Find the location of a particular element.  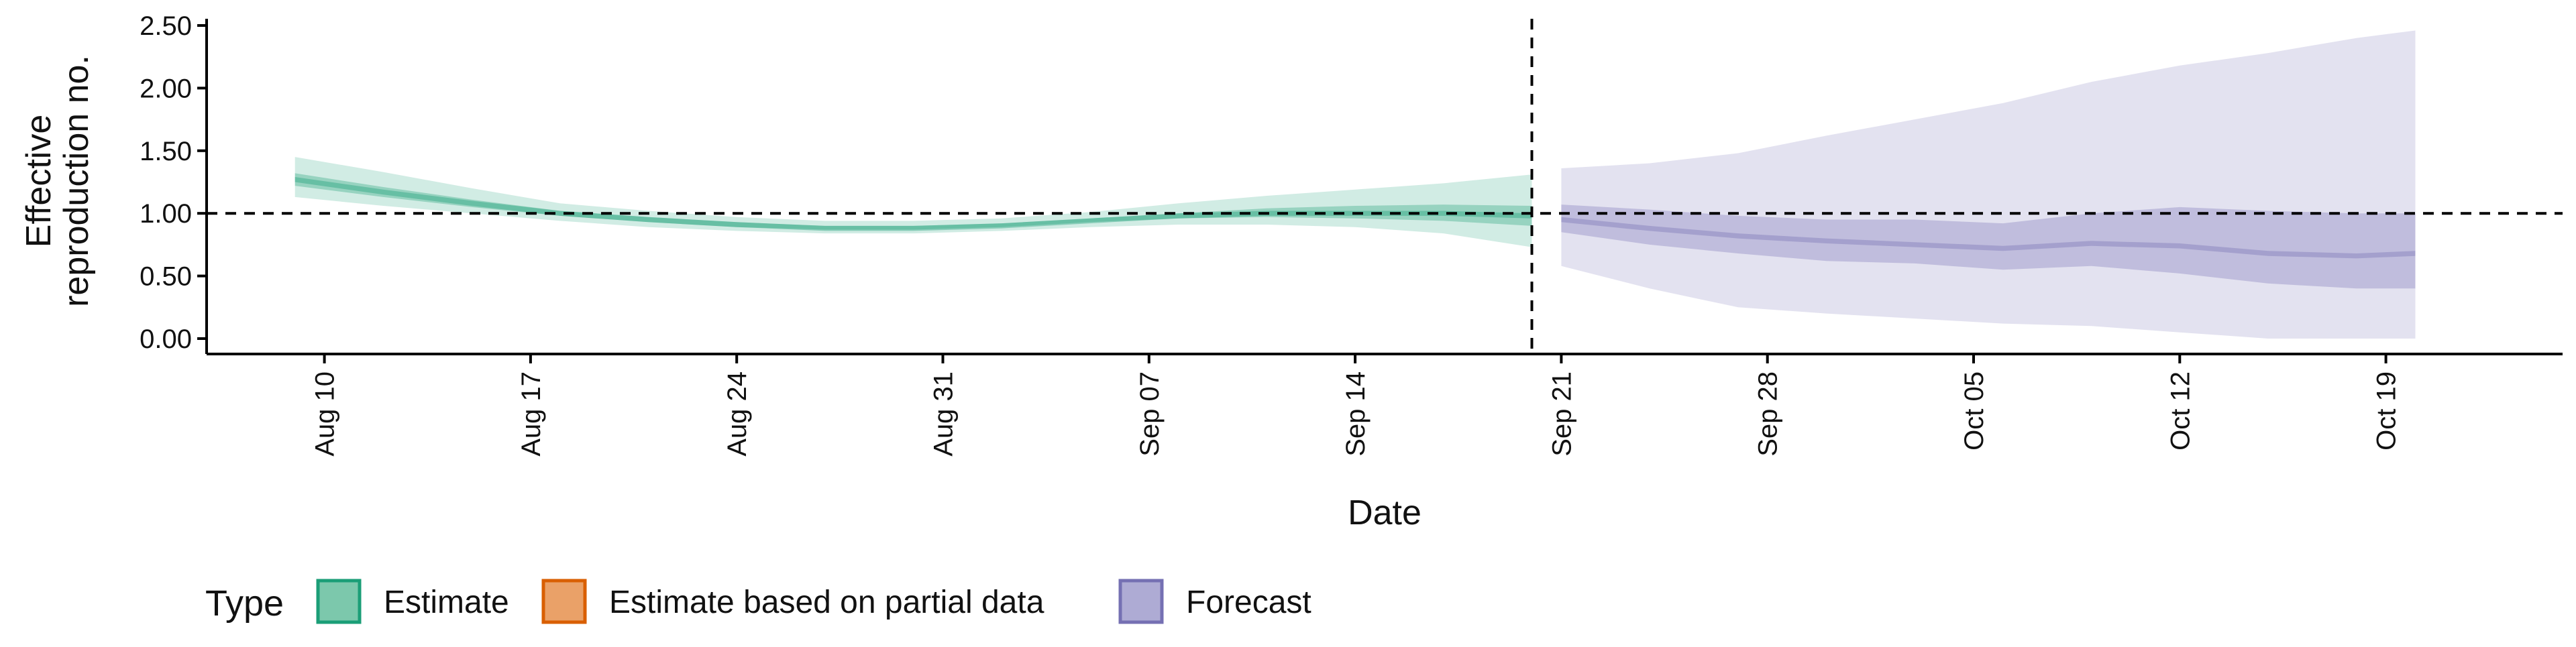

estimate-median-band is located at coordinates (913, 204).